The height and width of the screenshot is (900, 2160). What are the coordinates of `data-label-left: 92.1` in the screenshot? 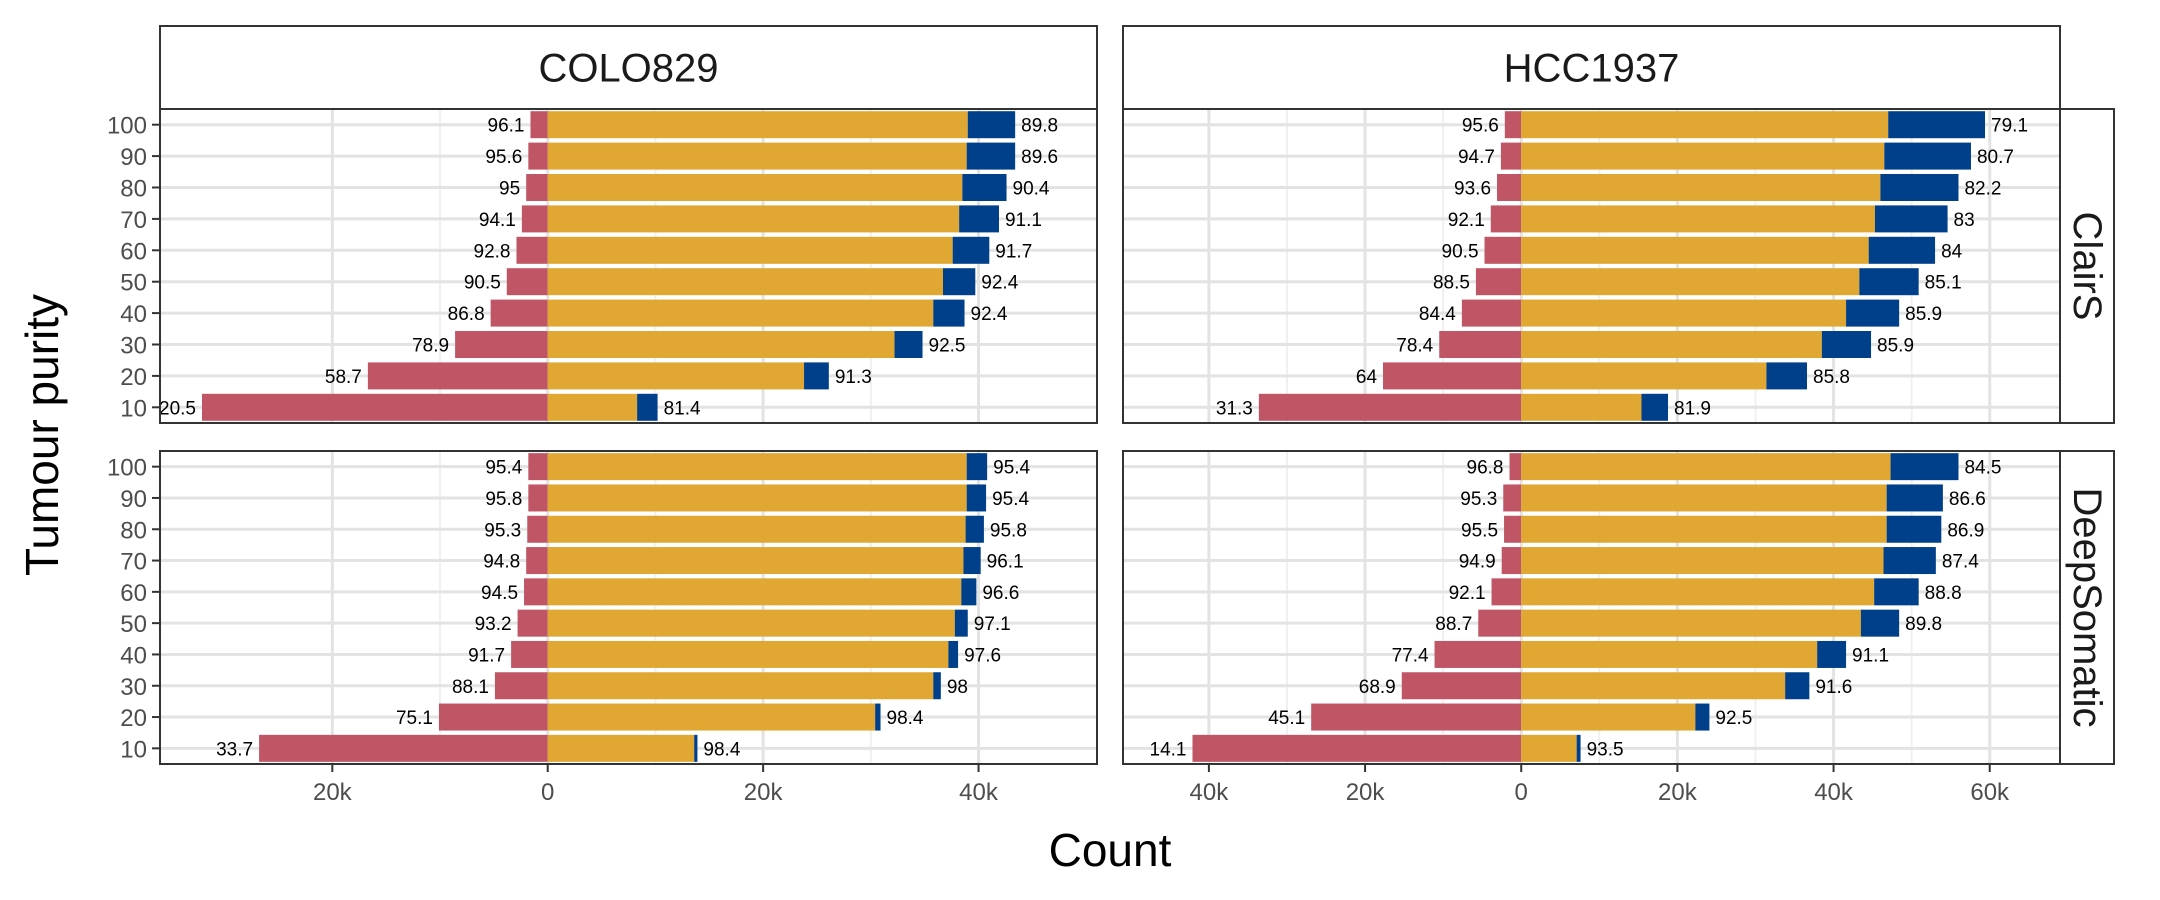 It's located at (1467, 593).